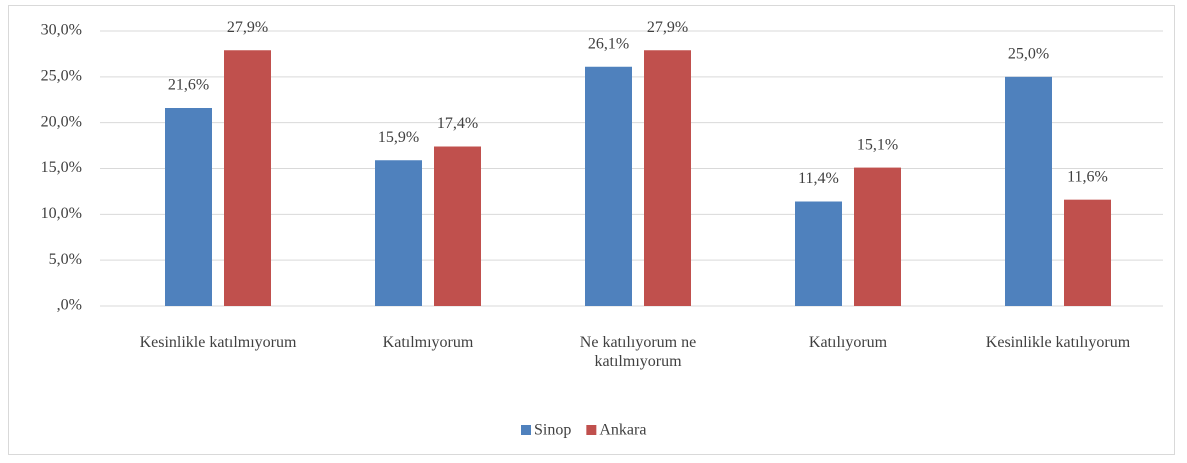 The width and height of the screenshot is (1187, 463). What do you see at coordinates (218, 342) in the screenshot?
I see `x-tick-label: Kesinlikle katılmıyorum` at bounding box center [218, 342].